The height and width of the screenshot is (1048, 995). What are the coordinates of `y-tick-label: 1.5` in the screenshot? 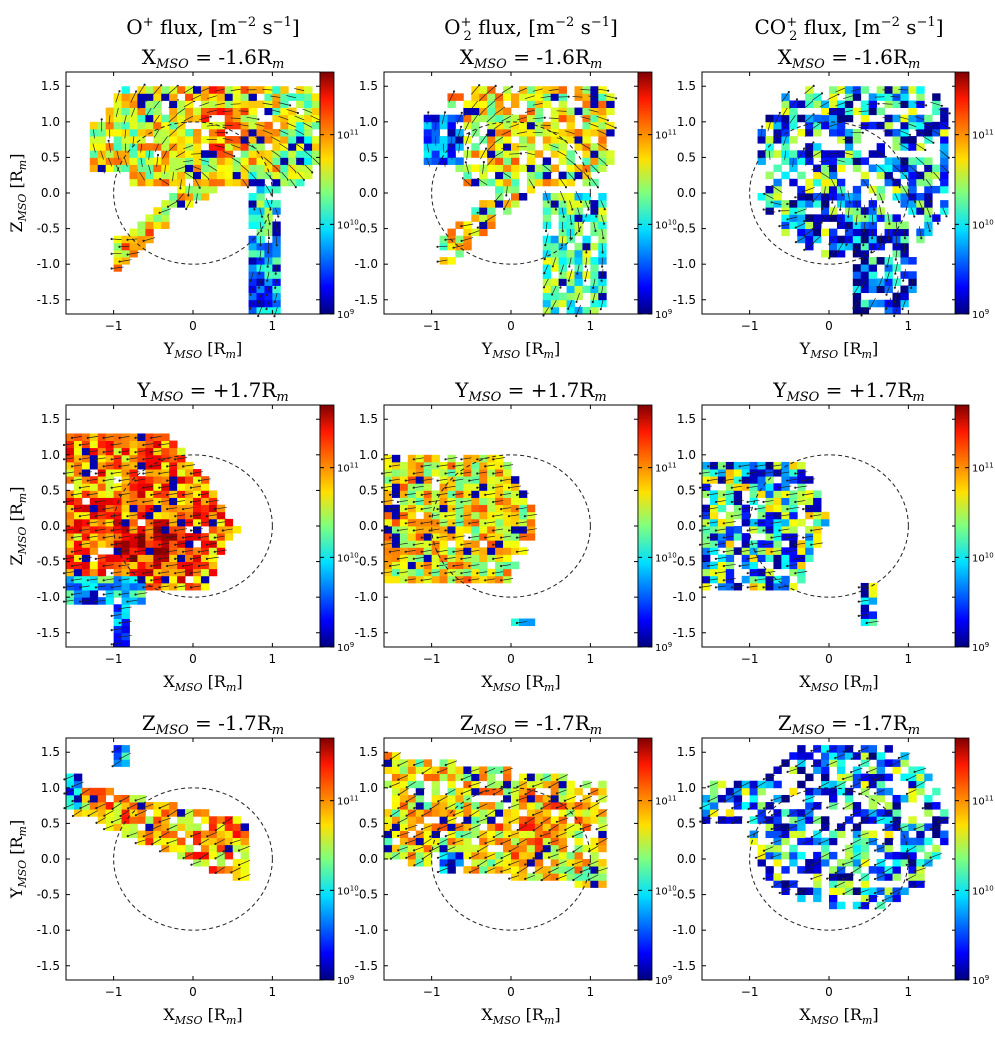 It's located at (50, 419).